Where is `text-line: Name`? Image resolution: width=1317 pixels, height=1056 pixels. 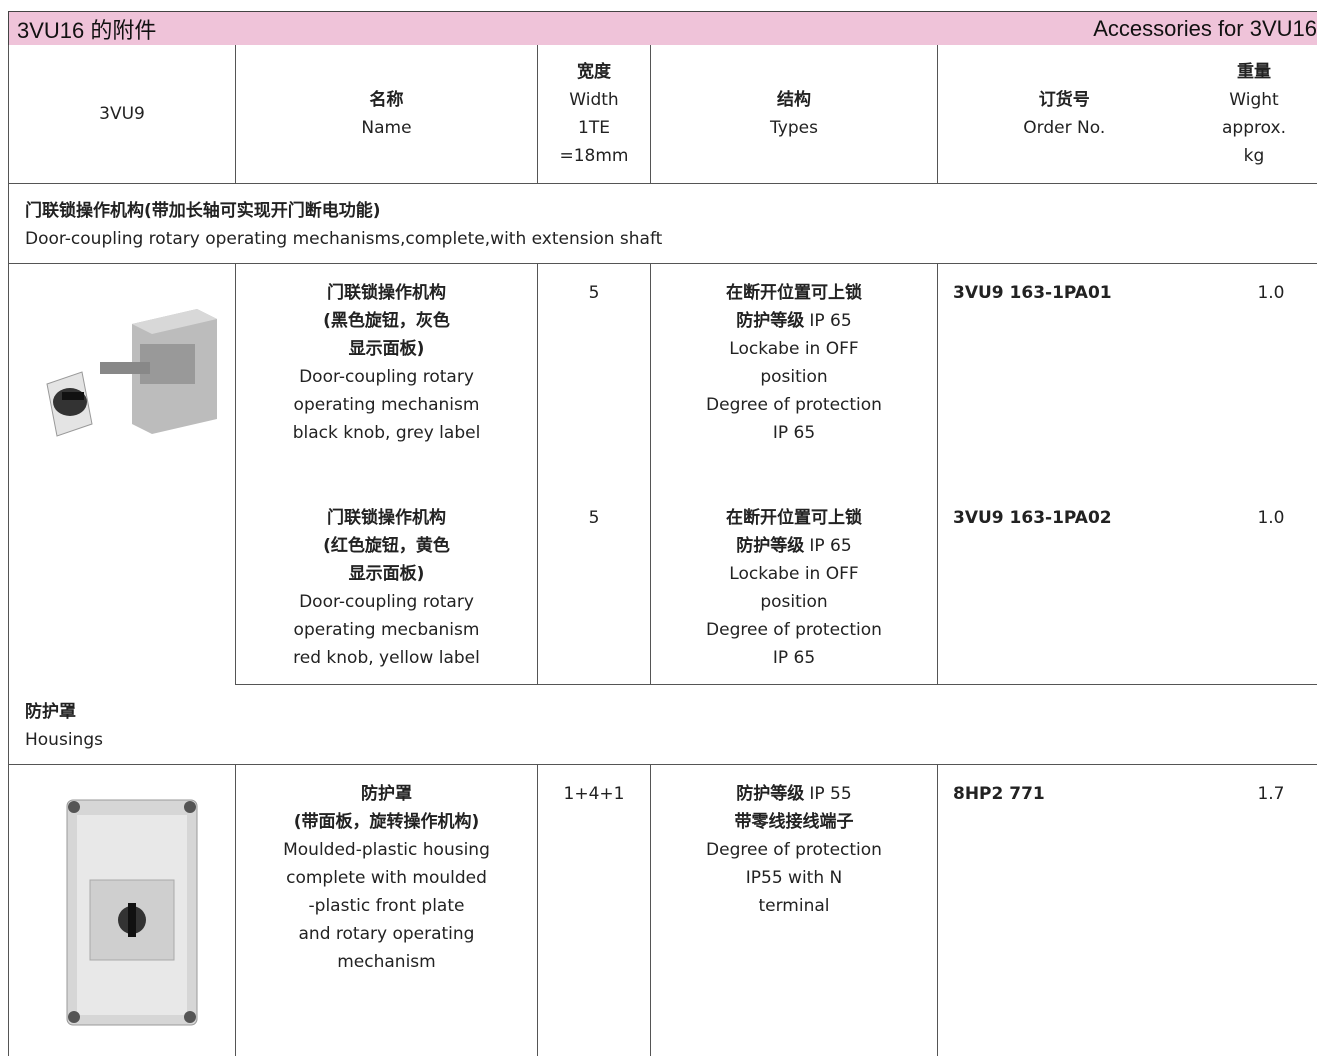 text-line: Name is located at coordinates (386, 128).